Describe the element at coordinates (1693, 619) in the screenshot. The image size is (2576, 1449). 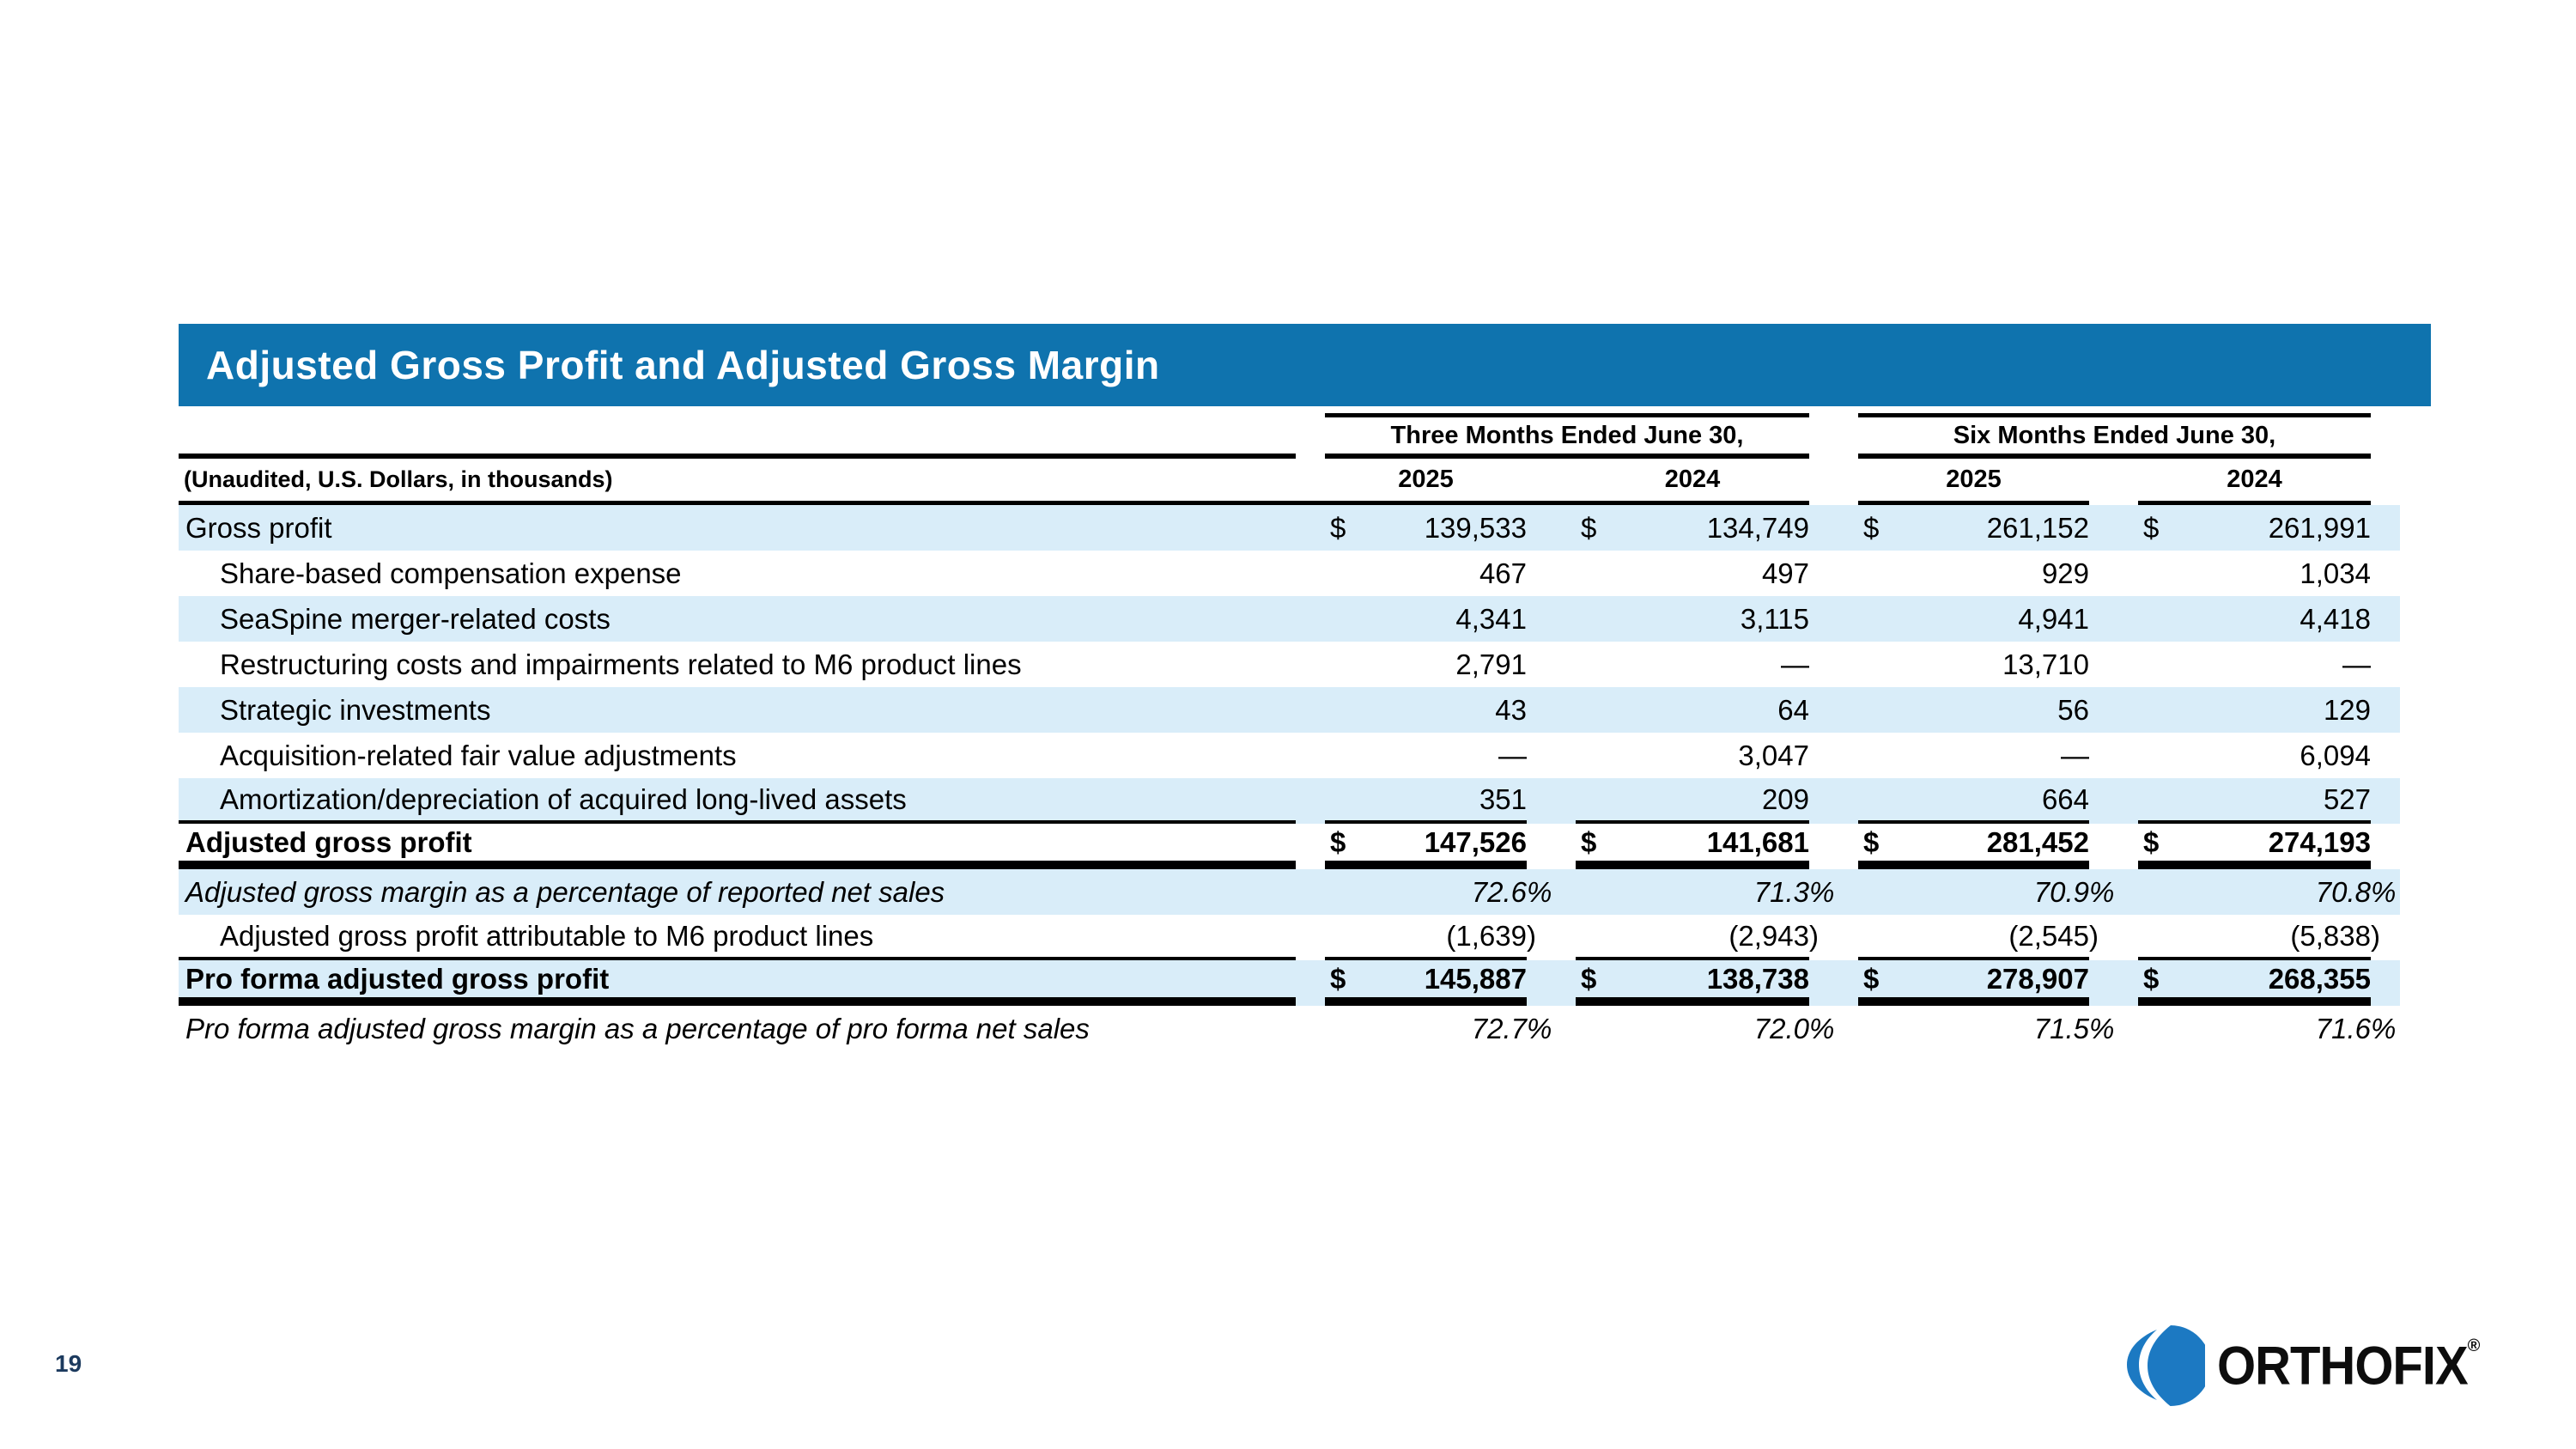
I see `value-cell: 3,115` at that location.